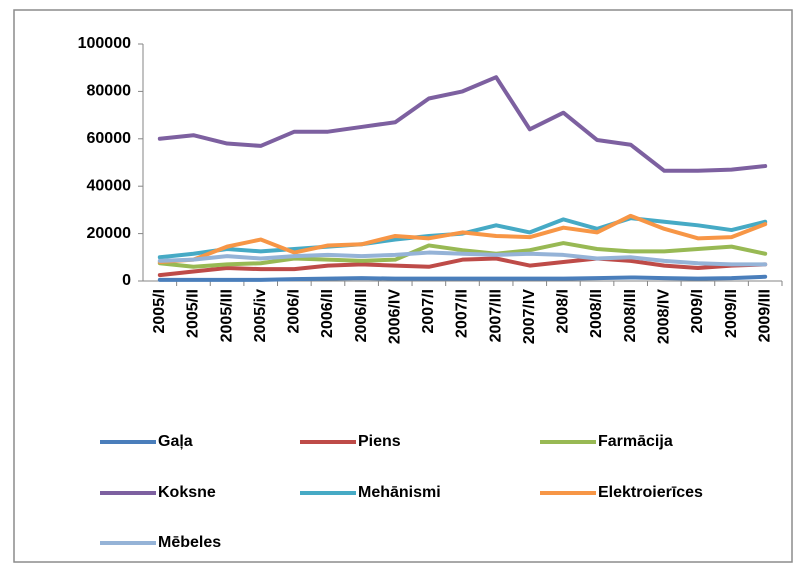 The image size is (799, 569). I want to click on y-tick-label: 60000, so click(109, 138).